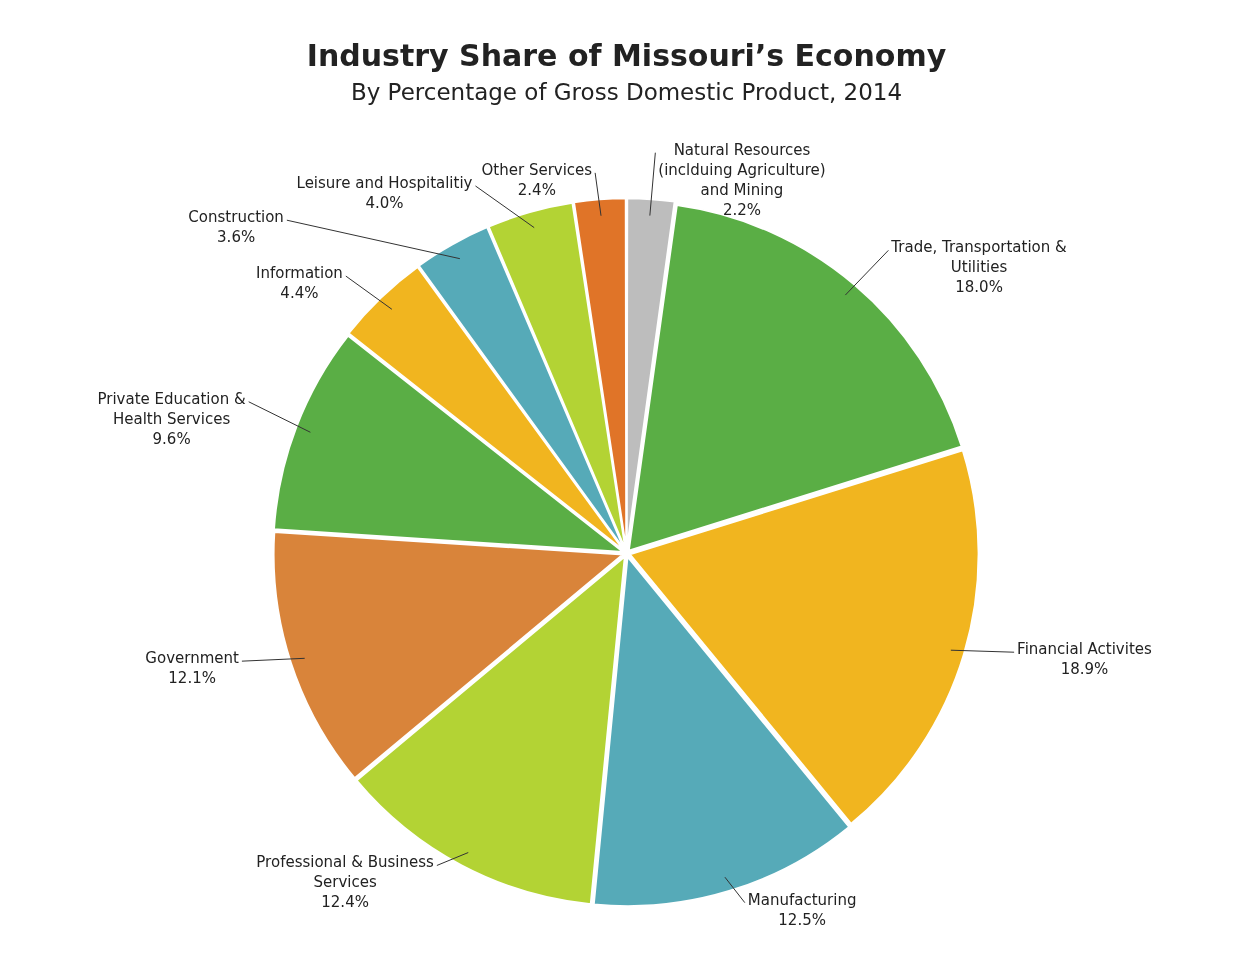  Describe the element at coordinates (742, 209) in the screenshot. I see `data-label: 2.2%` at that location.